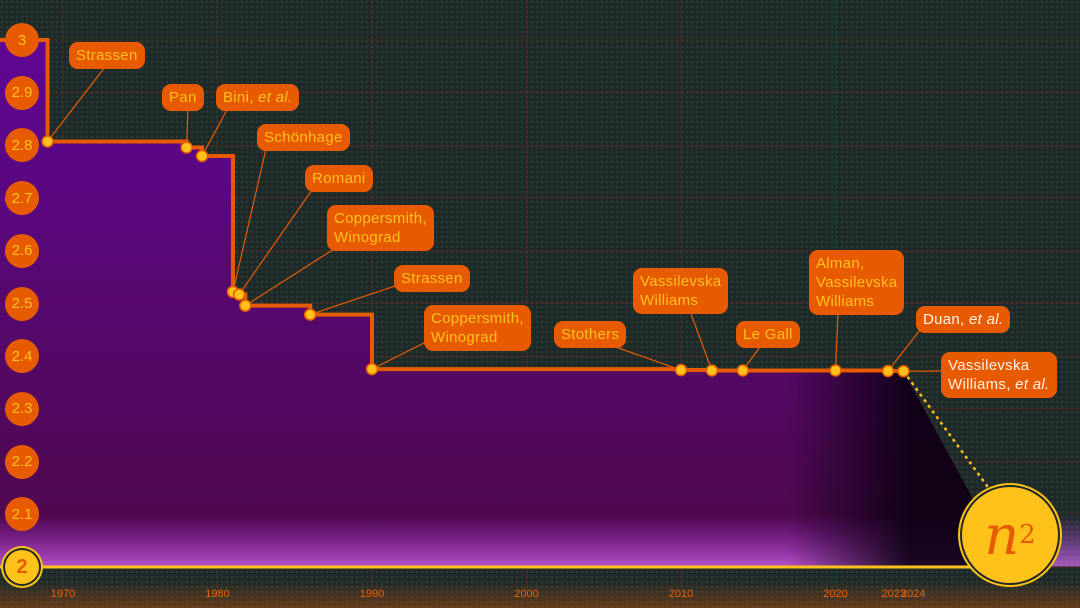 Image resolution: width=1080 pixels, height=608 pixels. I want to click on x-tick-label: 1970, so click(63, 594).